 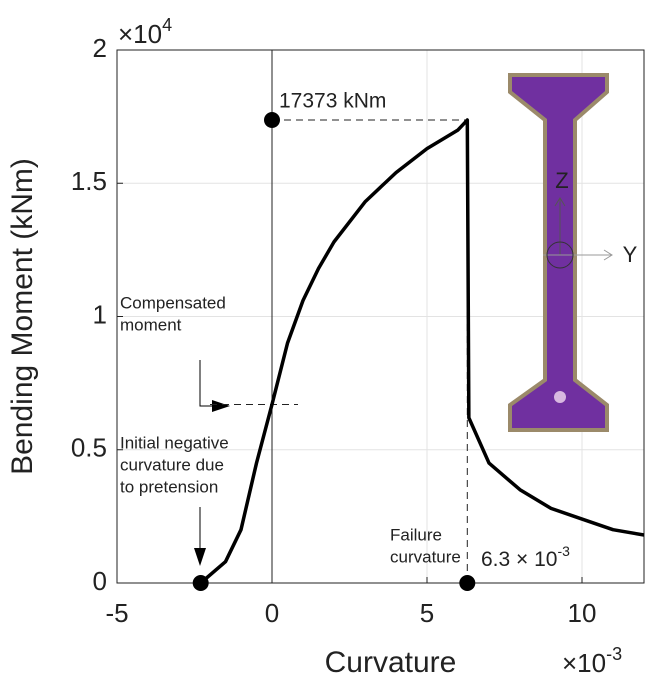 I want to click on peak-label: 17373 kNm, so click(x=332, y=101).